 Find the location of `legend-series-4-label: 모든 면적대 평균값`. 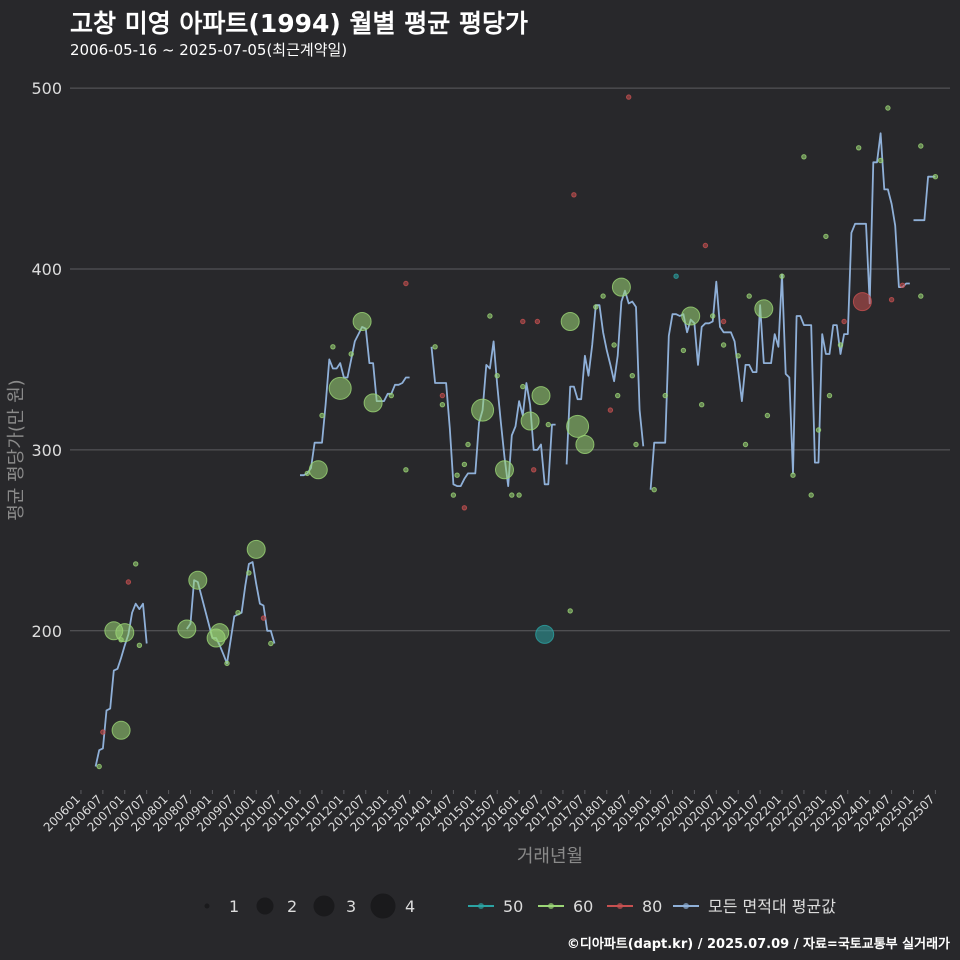

legend-series-4-label: 모든 면적대 평균값 is located at coordinates (772, 906).